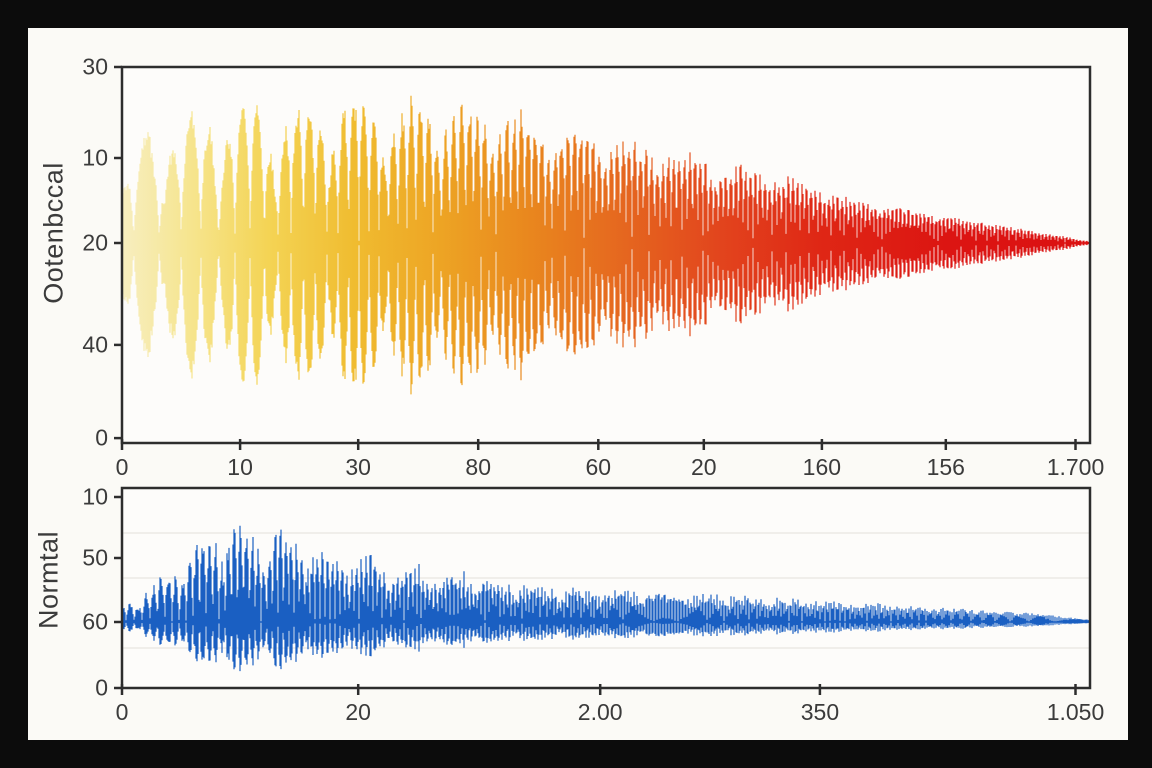  Describe the element at coordinates (95, 621) in the screenshot. I see `chart-1-y-tick-label-2: 60` at that location.